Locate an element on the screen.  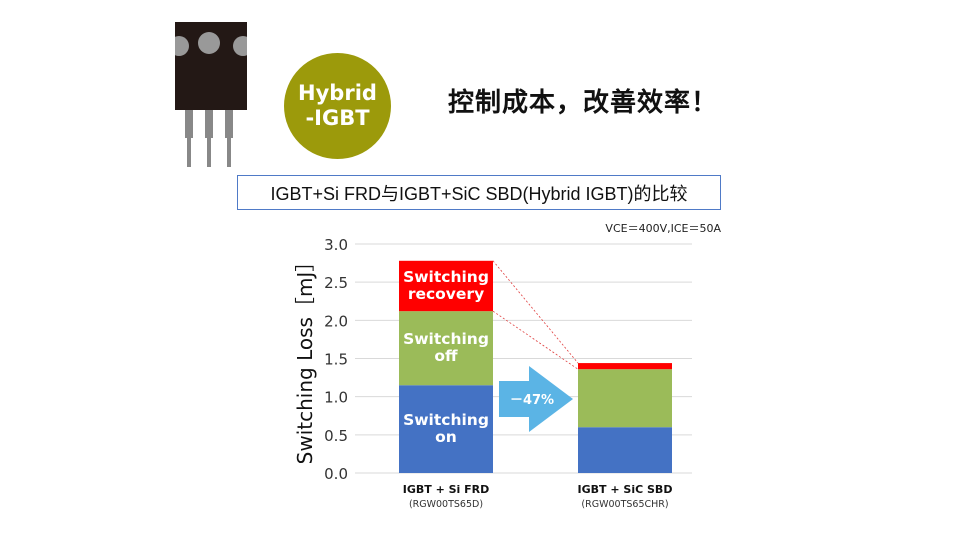
hybrid-igbt-badge: Hybrid -IGBT is located at coordinates (337, 106).